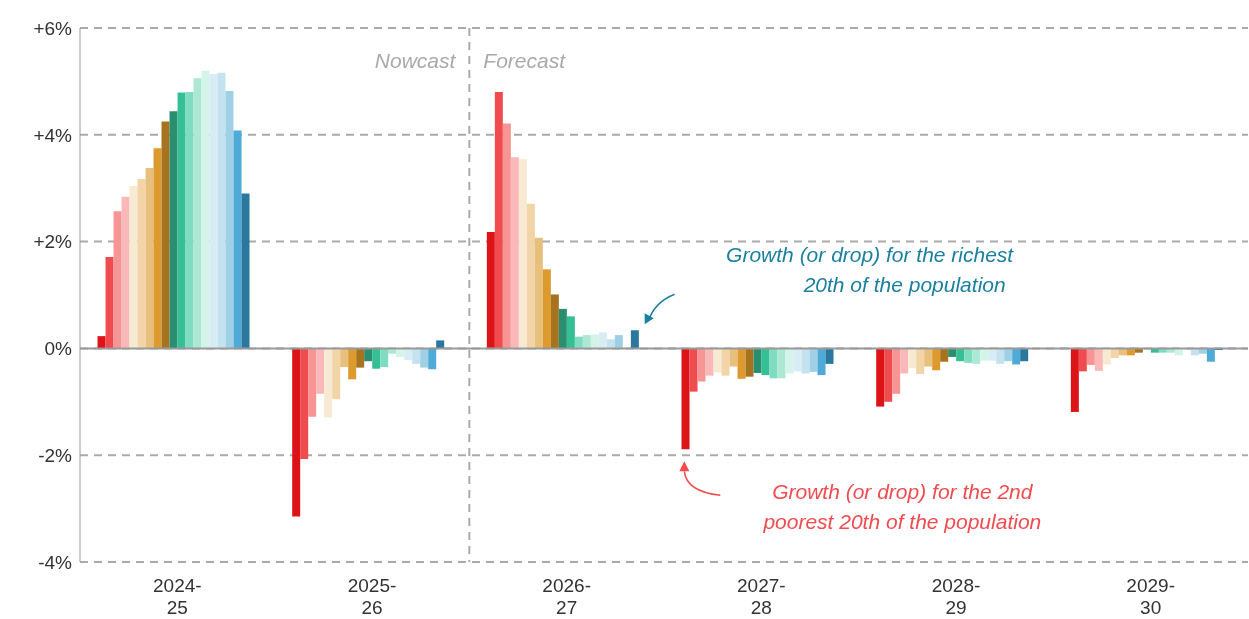  Describe the element at coordinates (415, 60) in the screenshot. I see `annotation: Nowcast` at that location.